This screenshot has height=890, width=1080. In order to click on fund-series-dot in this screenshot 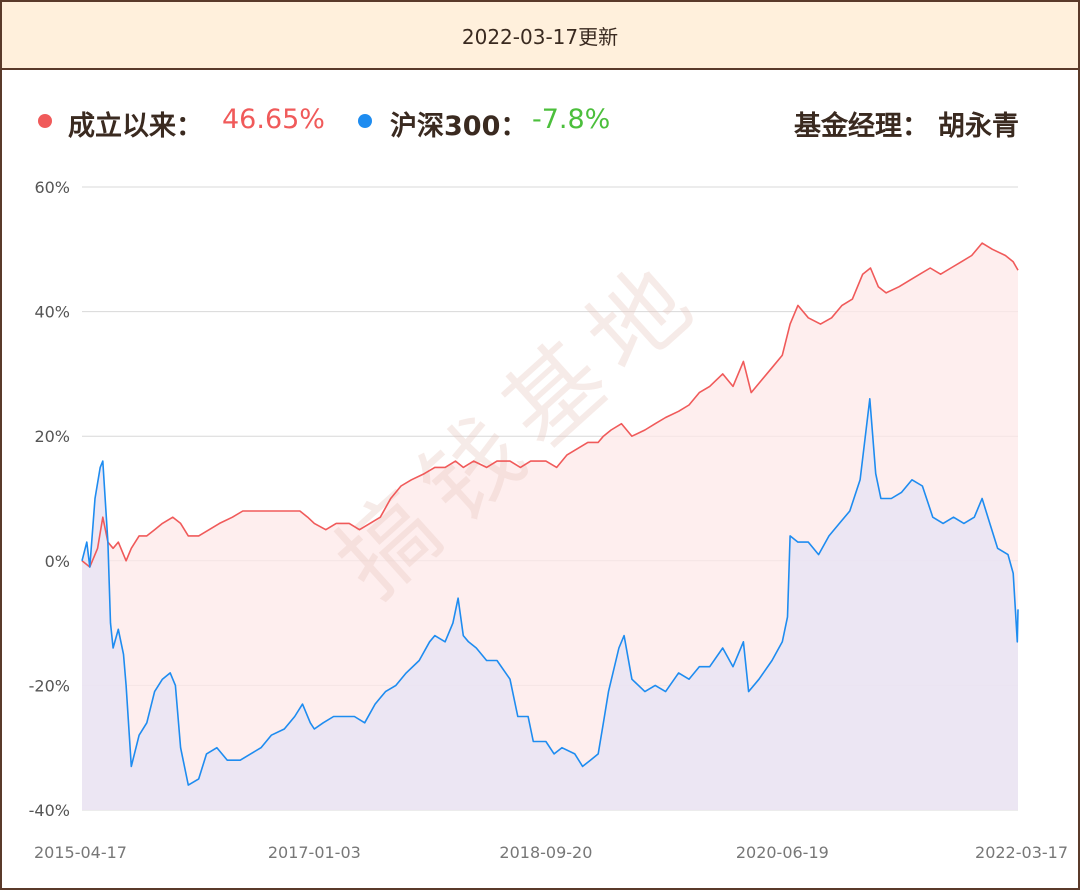, I will do `click(45, 121)`.